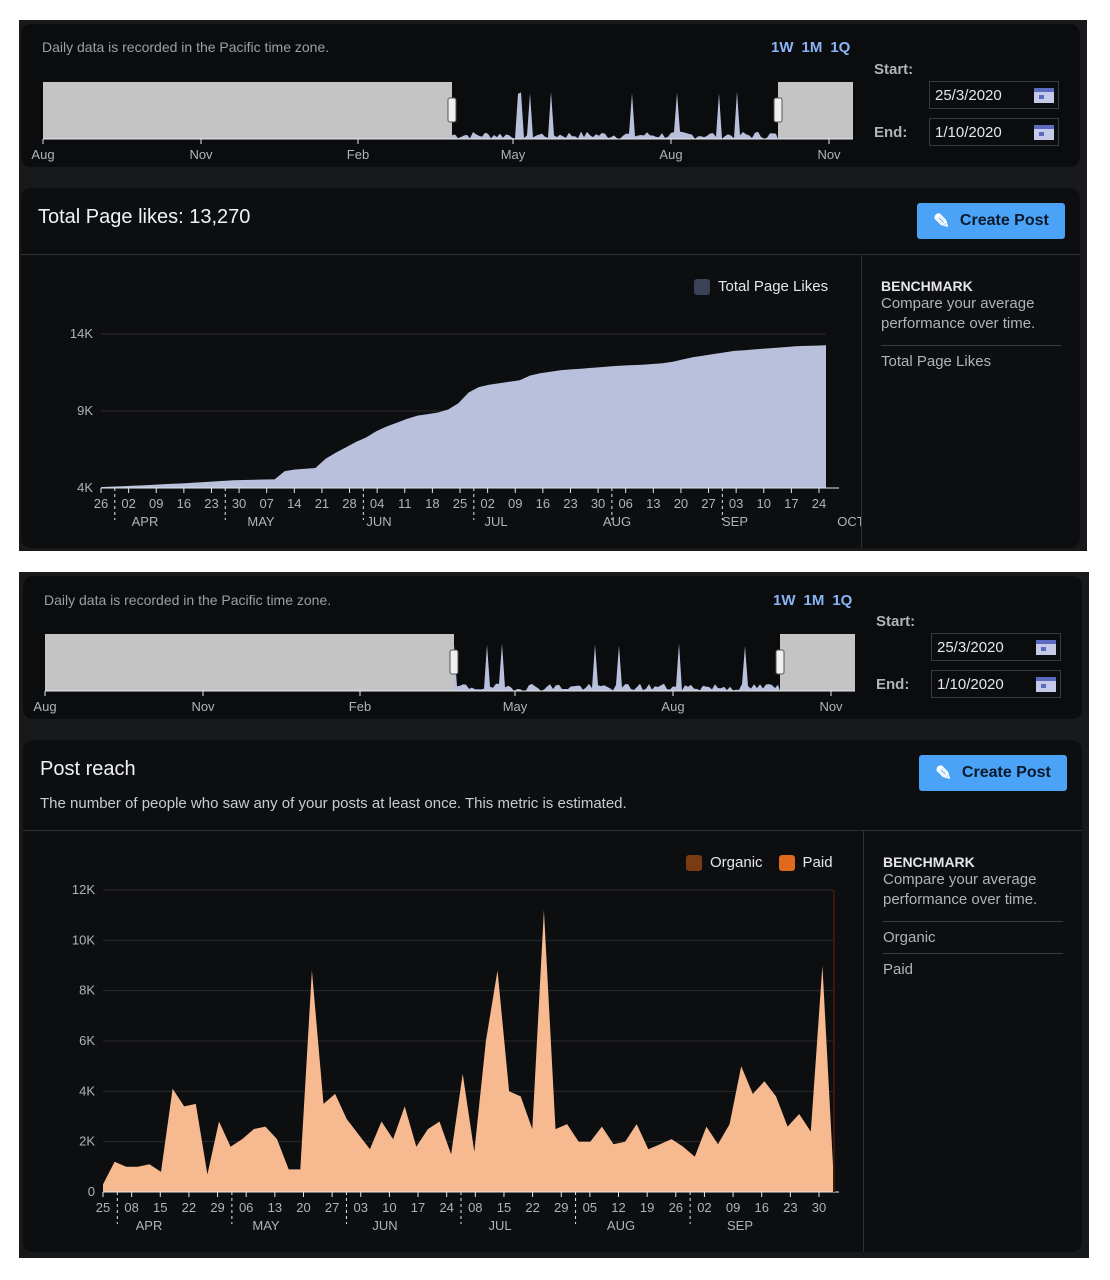 The image size is (1110, 1280). Describe the element at coordinates (598, 503) in the screenshot. I see `x-tick-label: 30` at that location.